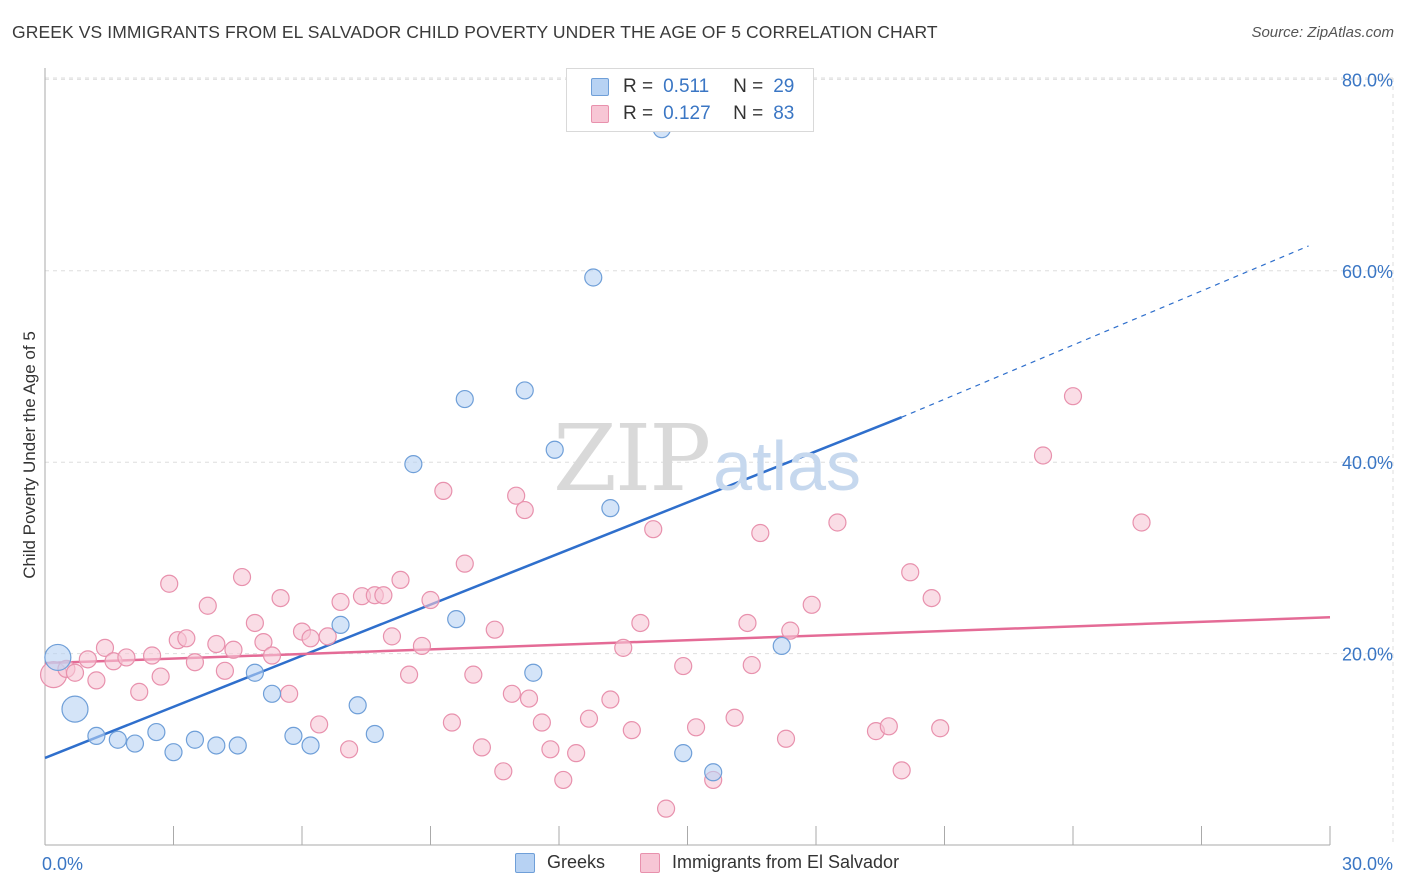 This screenshot has height=892, width=1406. I want to click on bottom-legend-label: Greeks, so click(576, 862).